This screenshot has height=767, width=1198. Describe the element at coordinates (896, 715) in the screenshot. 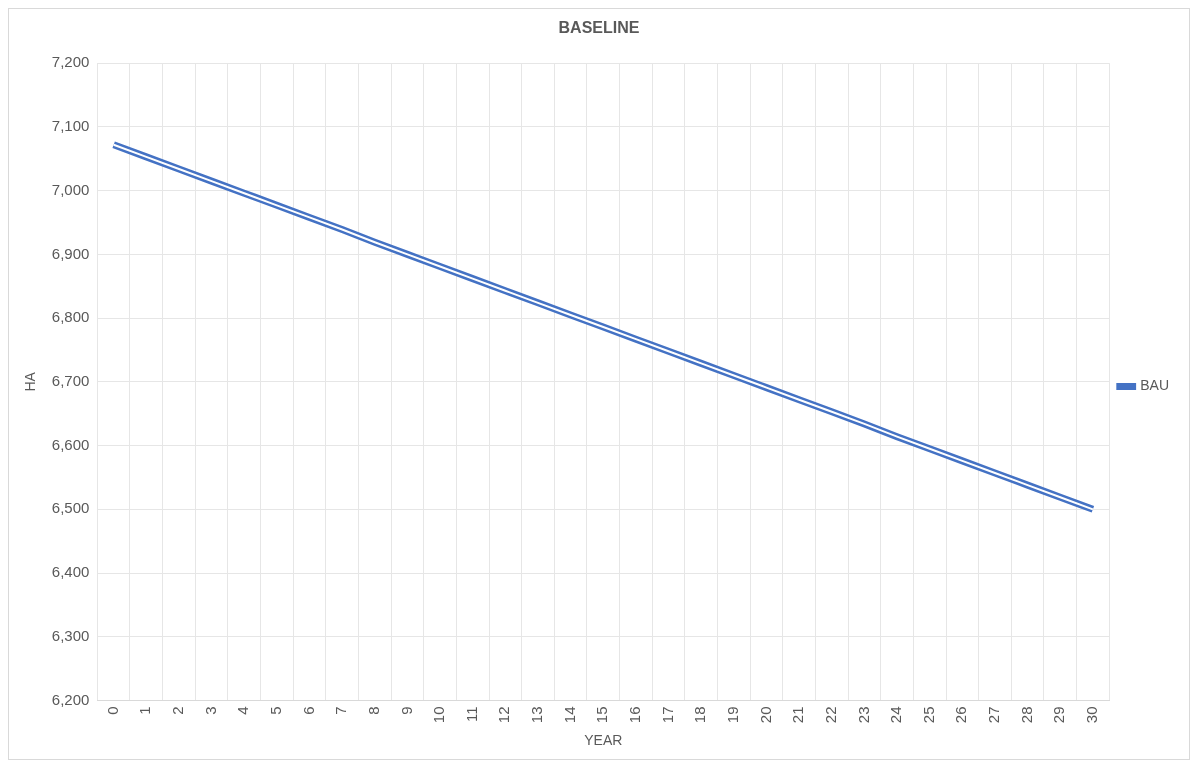

I see `x-tick-label: 24` at that location.